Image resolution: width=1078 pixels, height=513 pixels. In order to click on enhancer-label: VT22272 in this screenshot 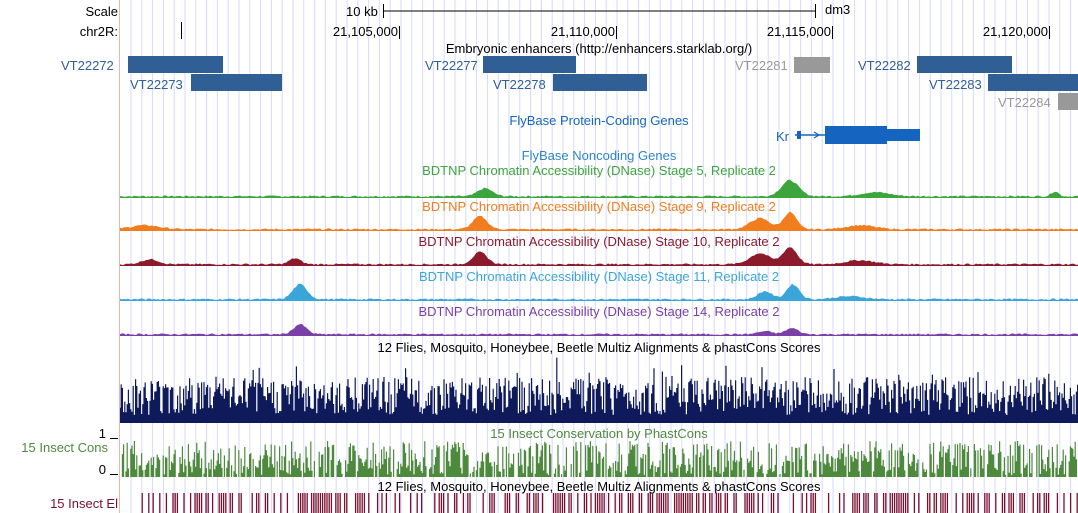, I will do `click(87, 65)`.